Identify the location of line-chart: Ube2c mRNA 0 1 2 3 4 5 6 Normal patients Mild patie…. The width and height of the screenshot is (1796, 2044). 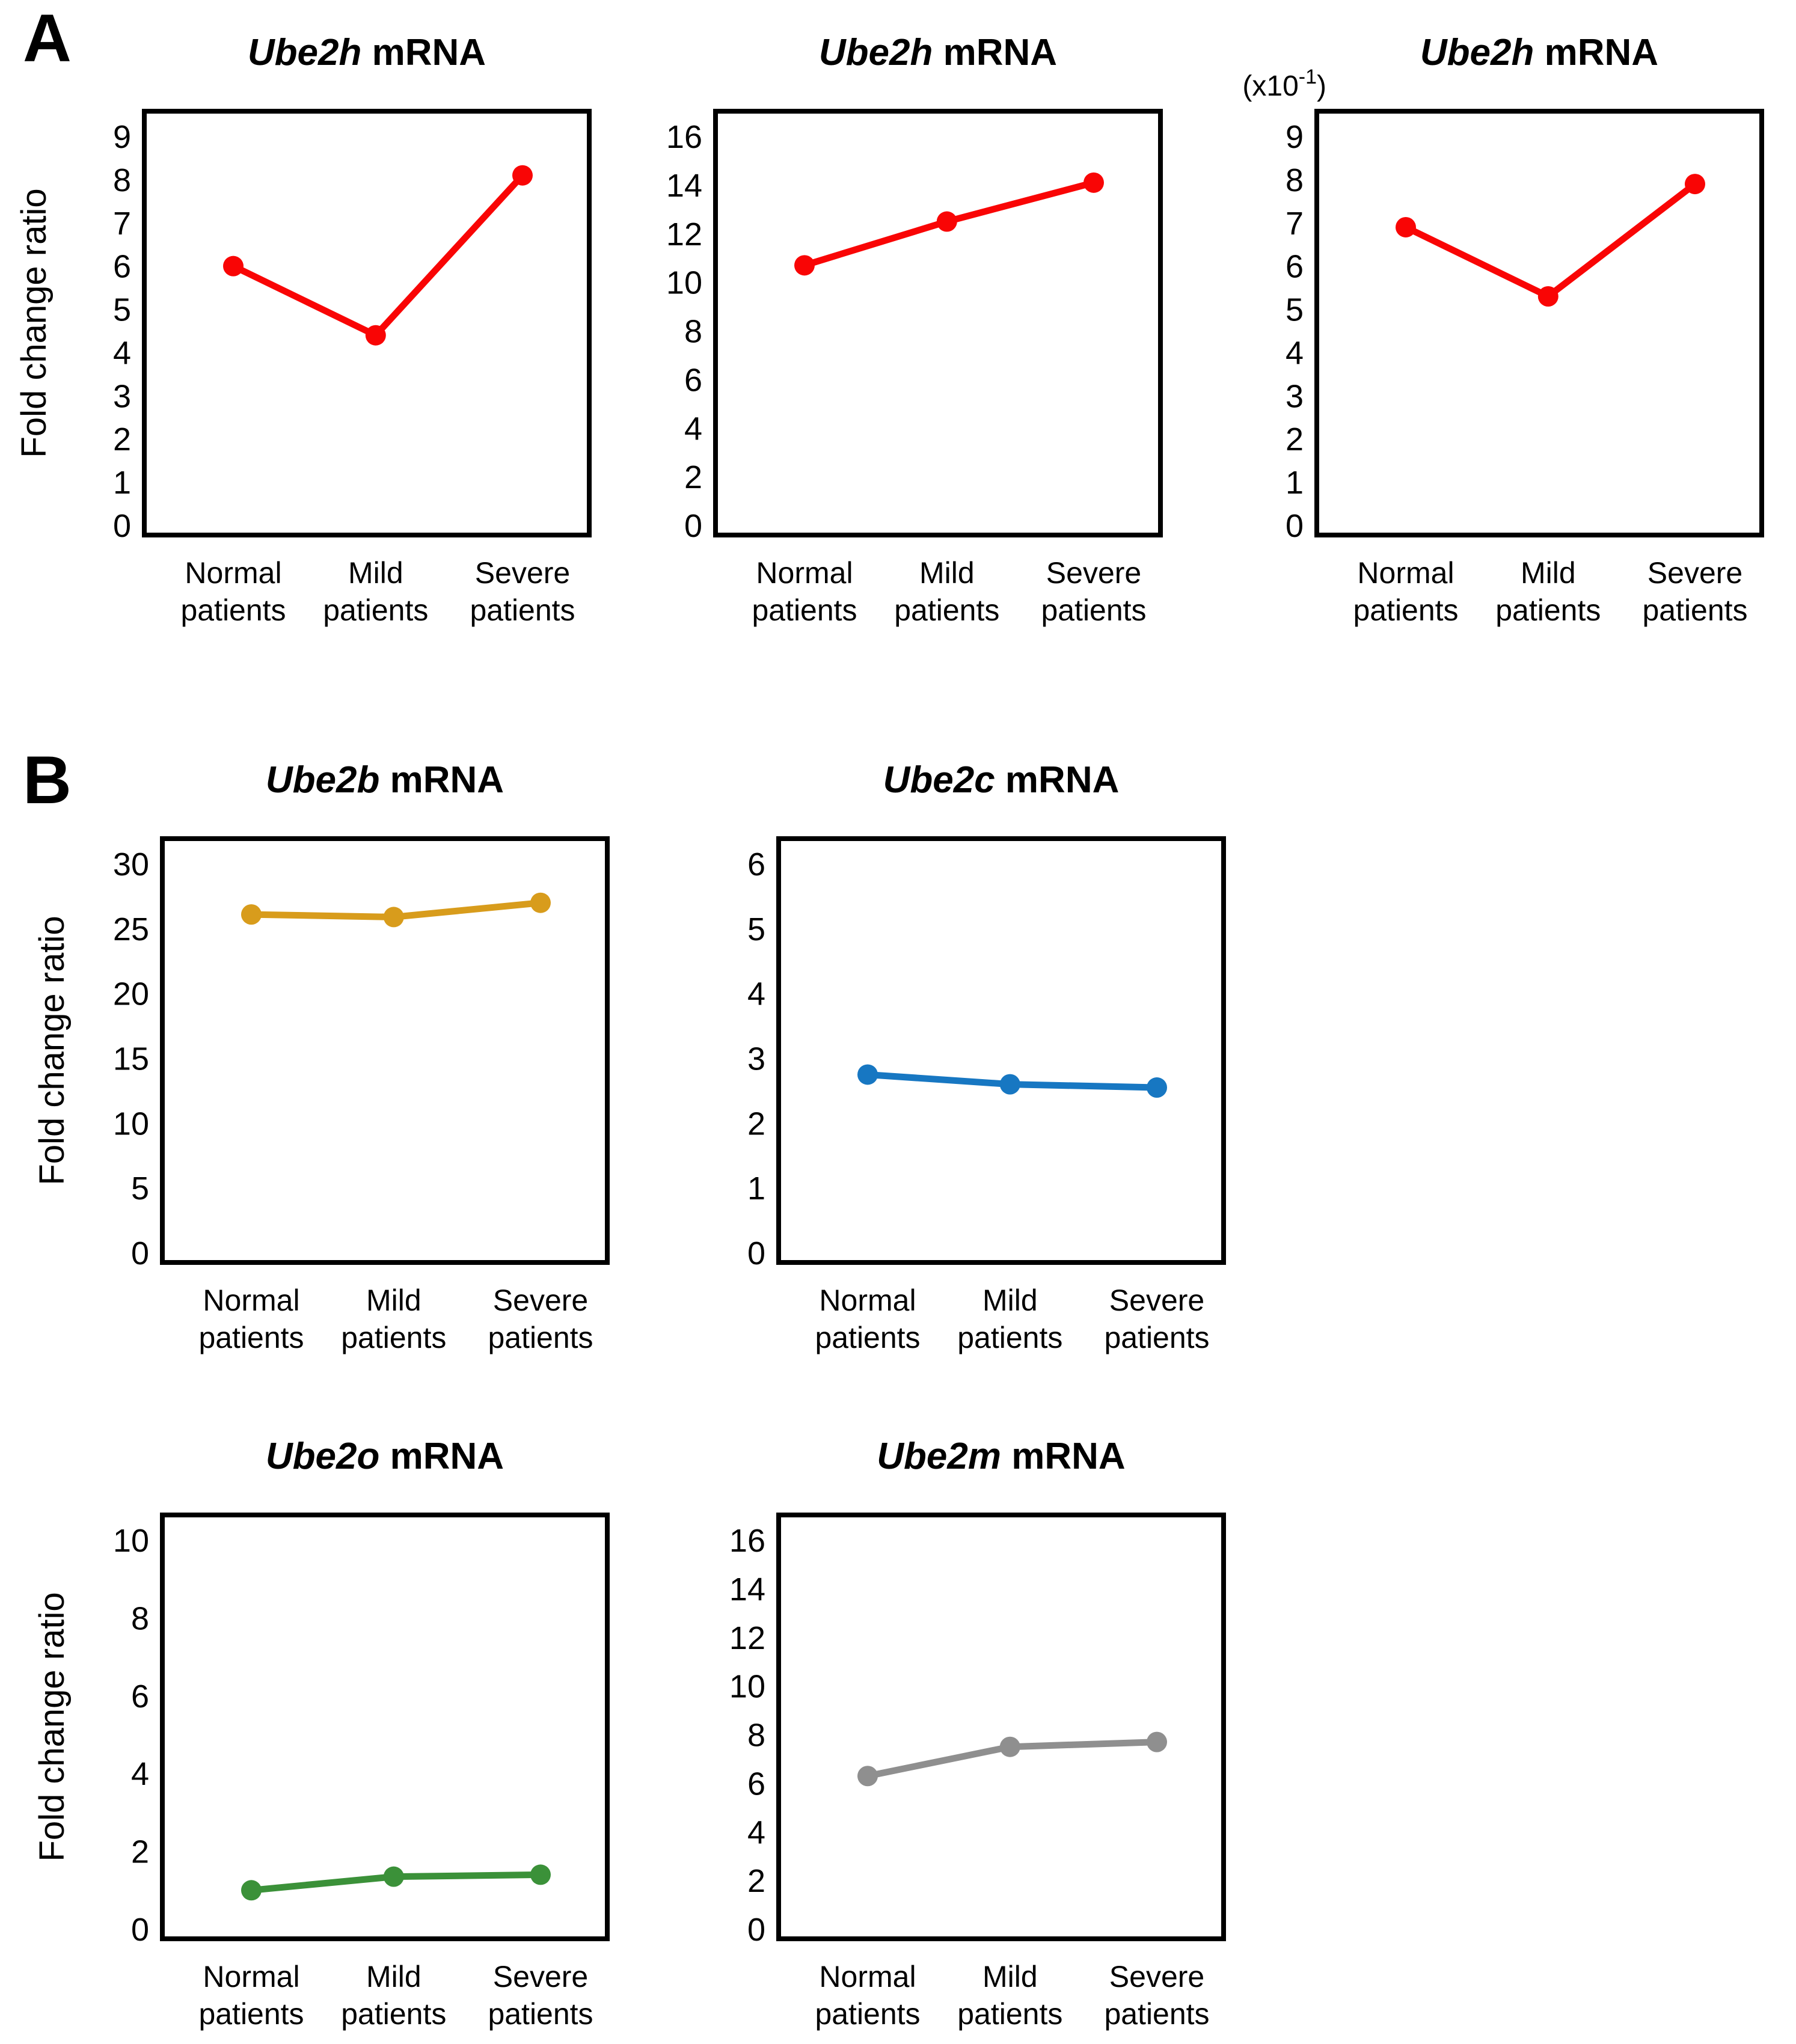
(986, 1056).